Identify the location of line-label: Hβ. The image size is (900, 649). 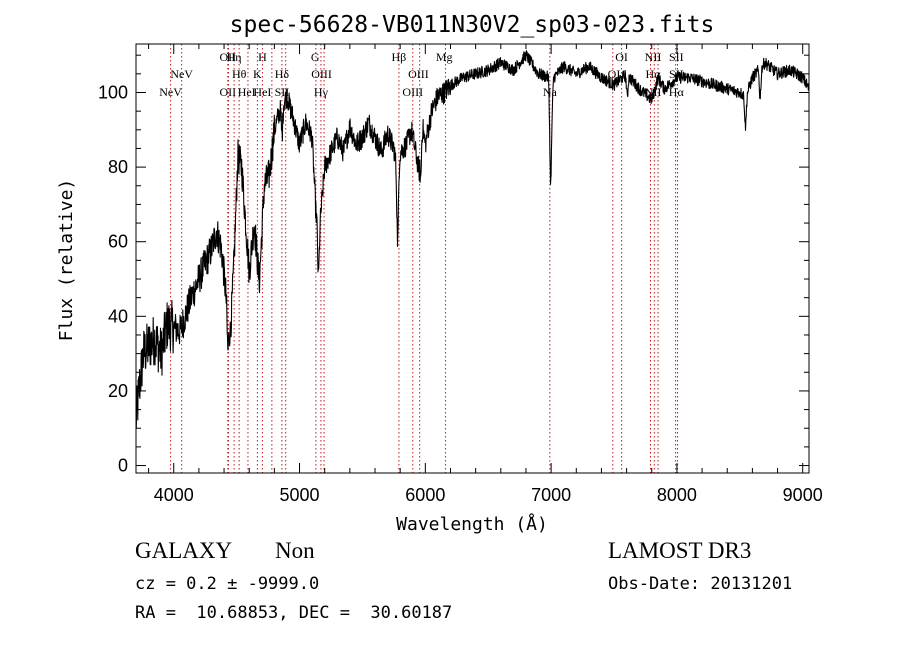
(399, 57).